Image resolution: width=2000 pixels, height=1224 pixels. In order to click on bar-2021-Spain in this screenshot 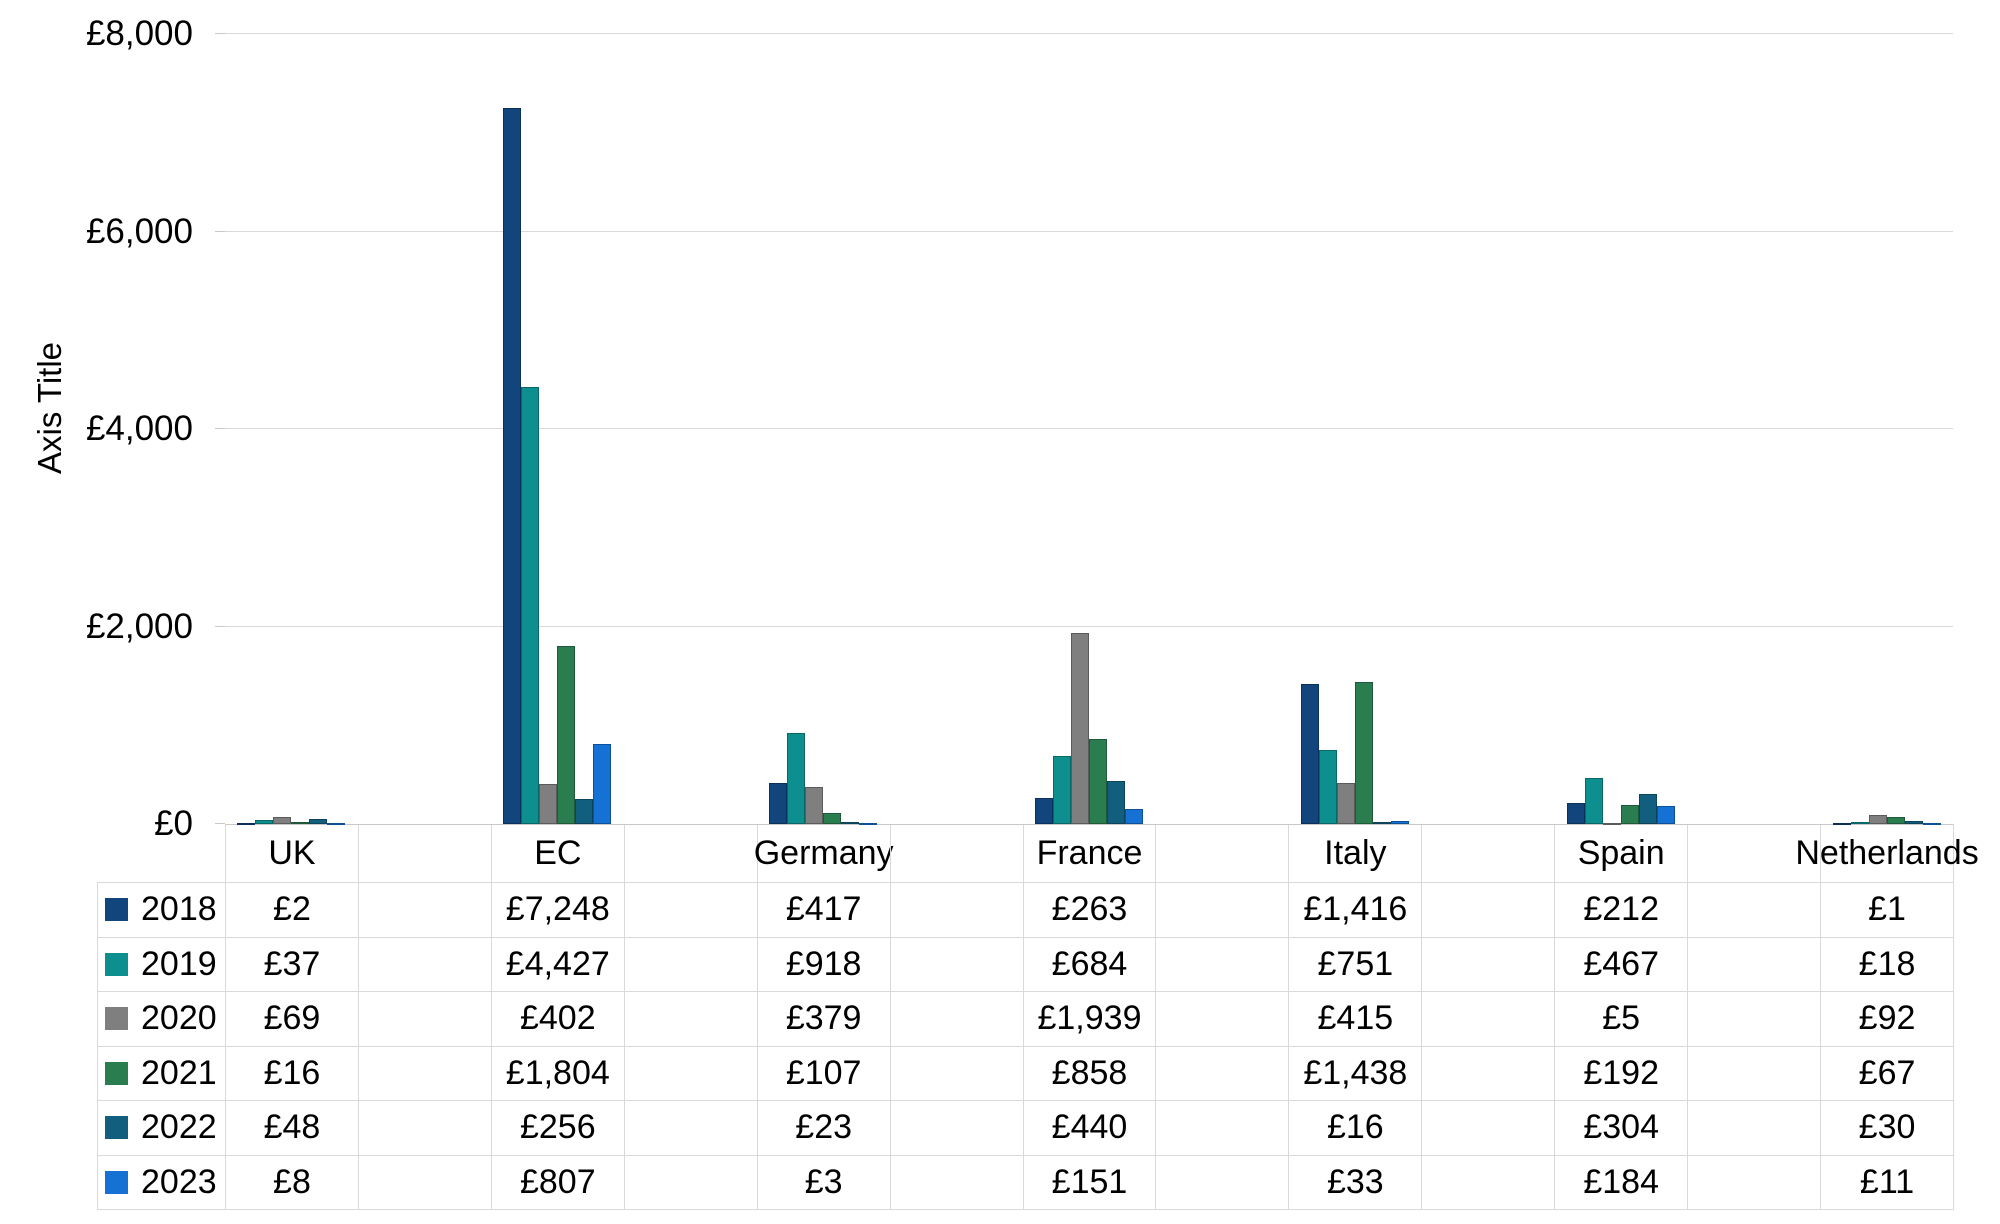, I will do `click(1629, 814)`.